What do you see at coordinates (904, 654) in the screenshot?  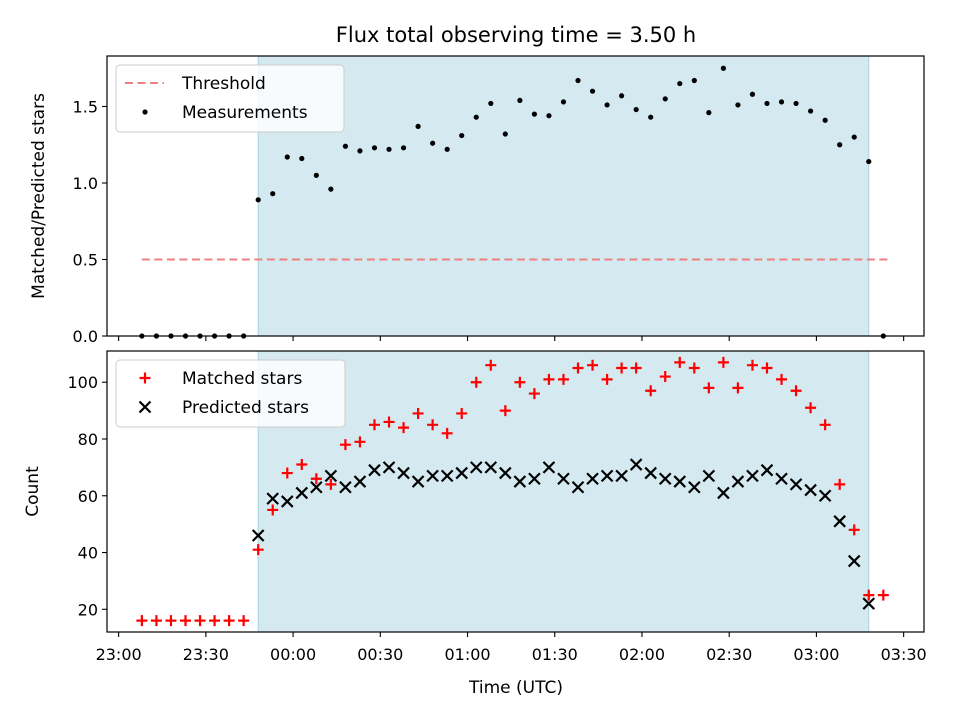 I see `x-tick-label: 03:30` at bounding box center [904, 654].